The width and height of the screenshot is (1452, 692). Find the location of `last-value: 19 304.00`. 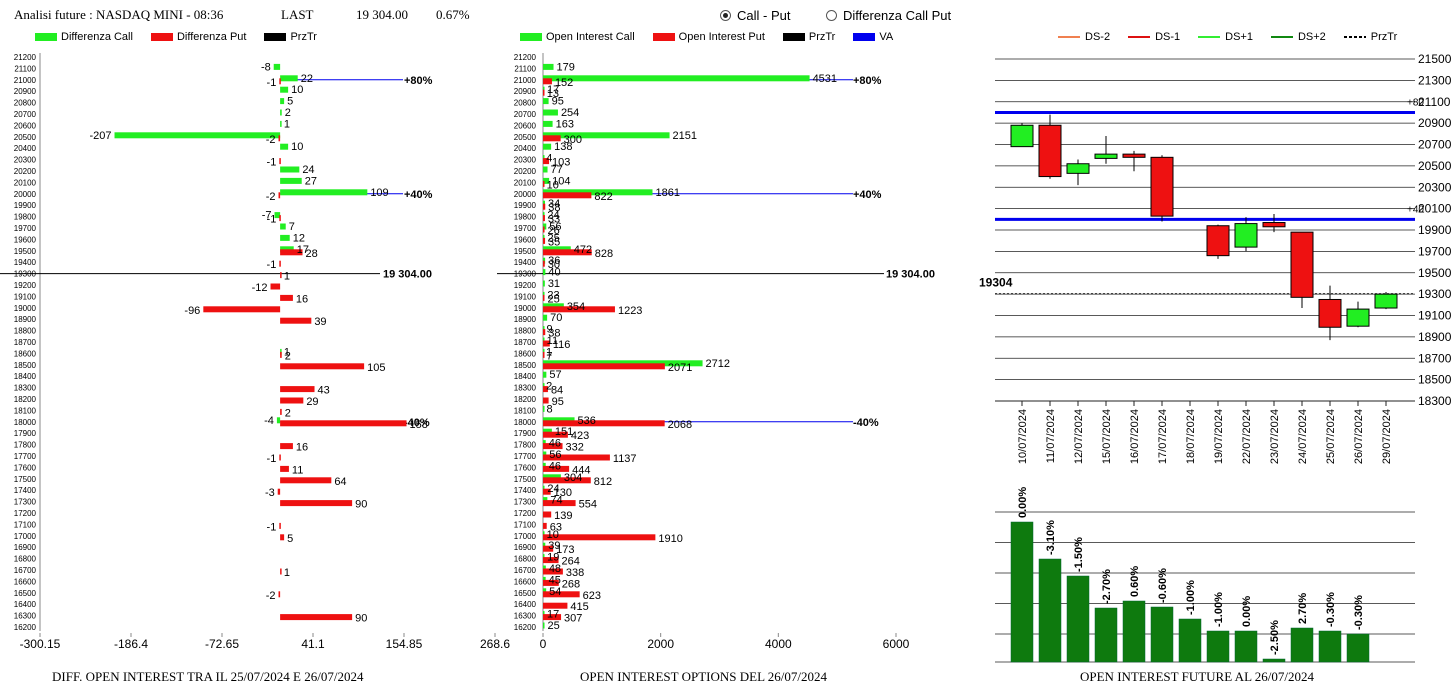

last-value: 19 304.00 is located at coordinates (382, 14).